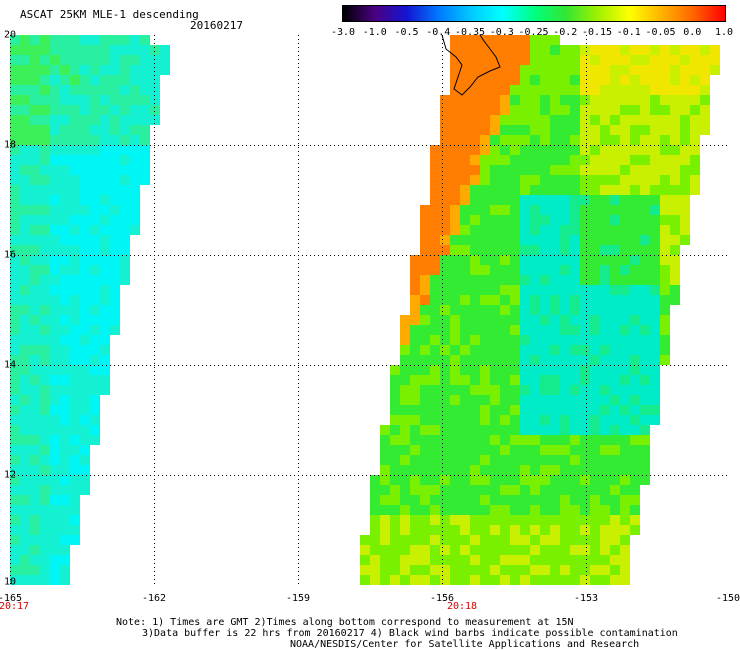 This screenshot has height=650, width=740. Describe the element at coordinates (438, 32) in the screenshot. I see `colorbar-tick: -0.4` at that location.